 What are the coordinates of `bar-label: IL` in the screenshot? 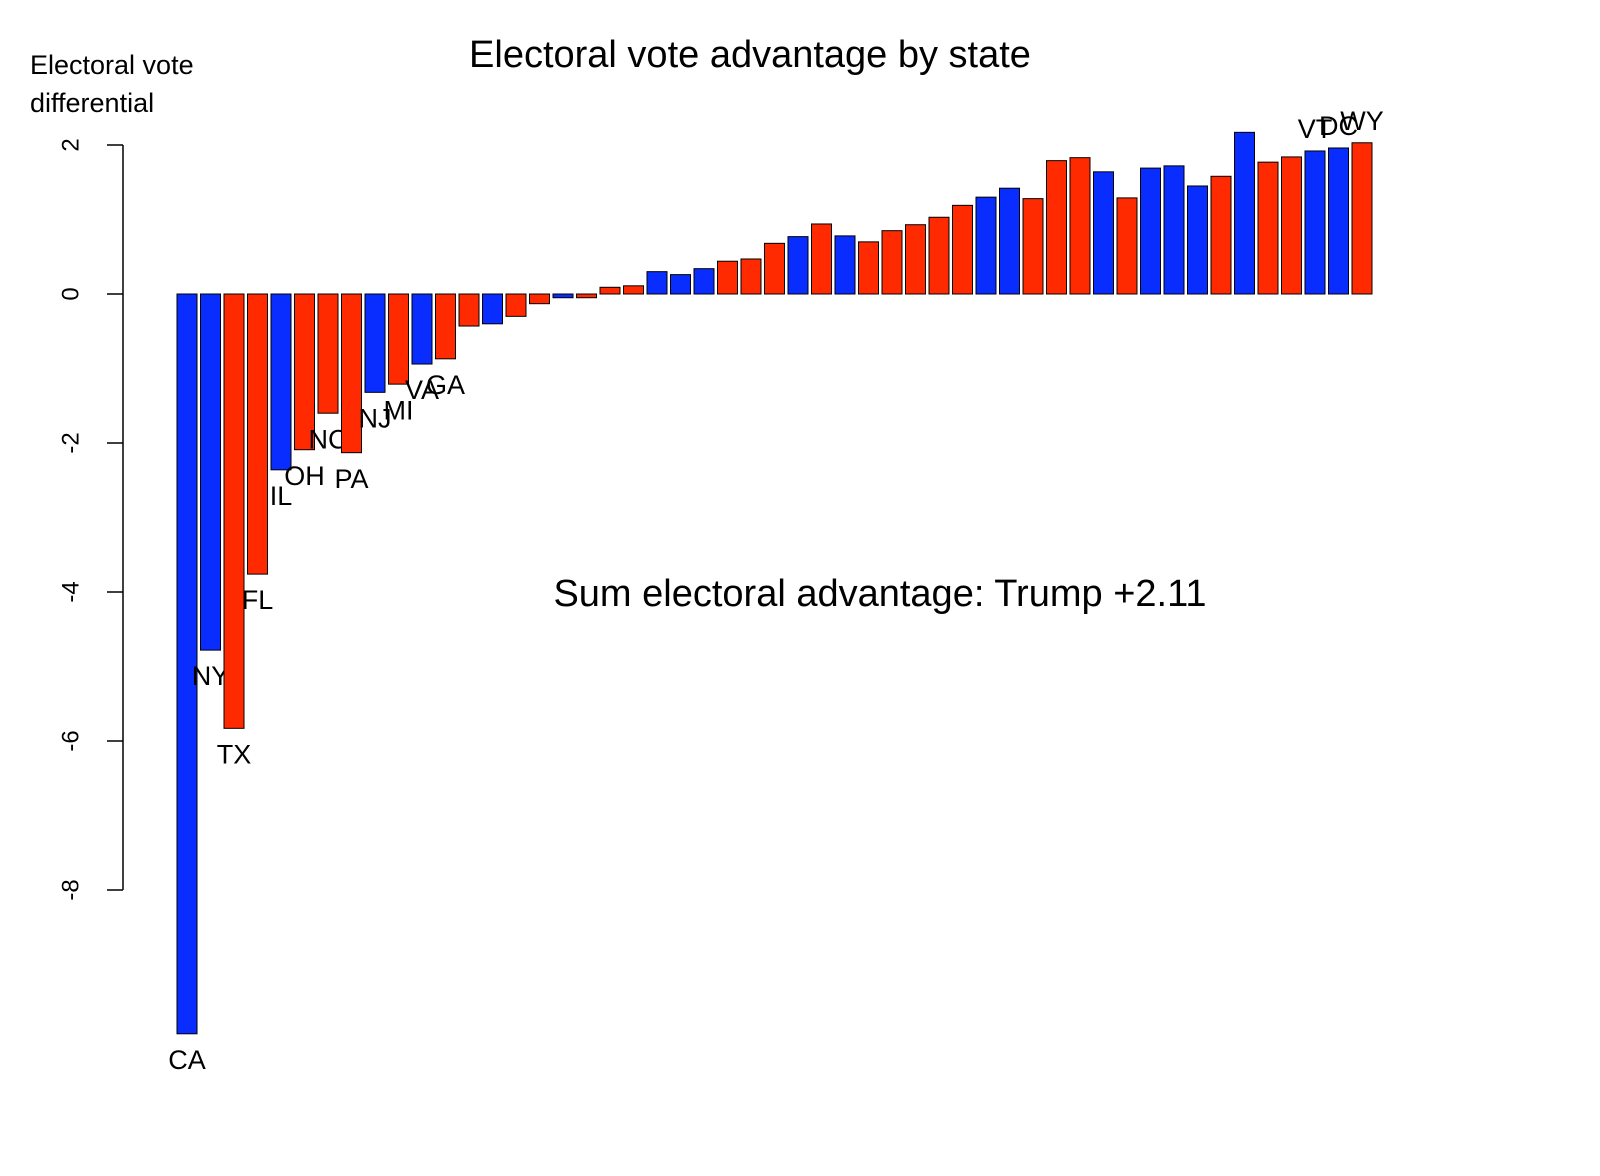 It's located at (281, 496).